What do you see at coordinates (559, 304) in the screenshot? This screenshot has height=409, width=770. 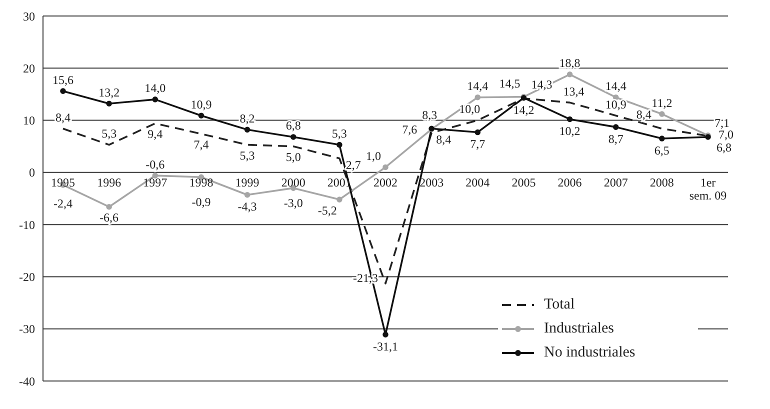 I see `legend-label: Total` at bounding box center [559, 304].